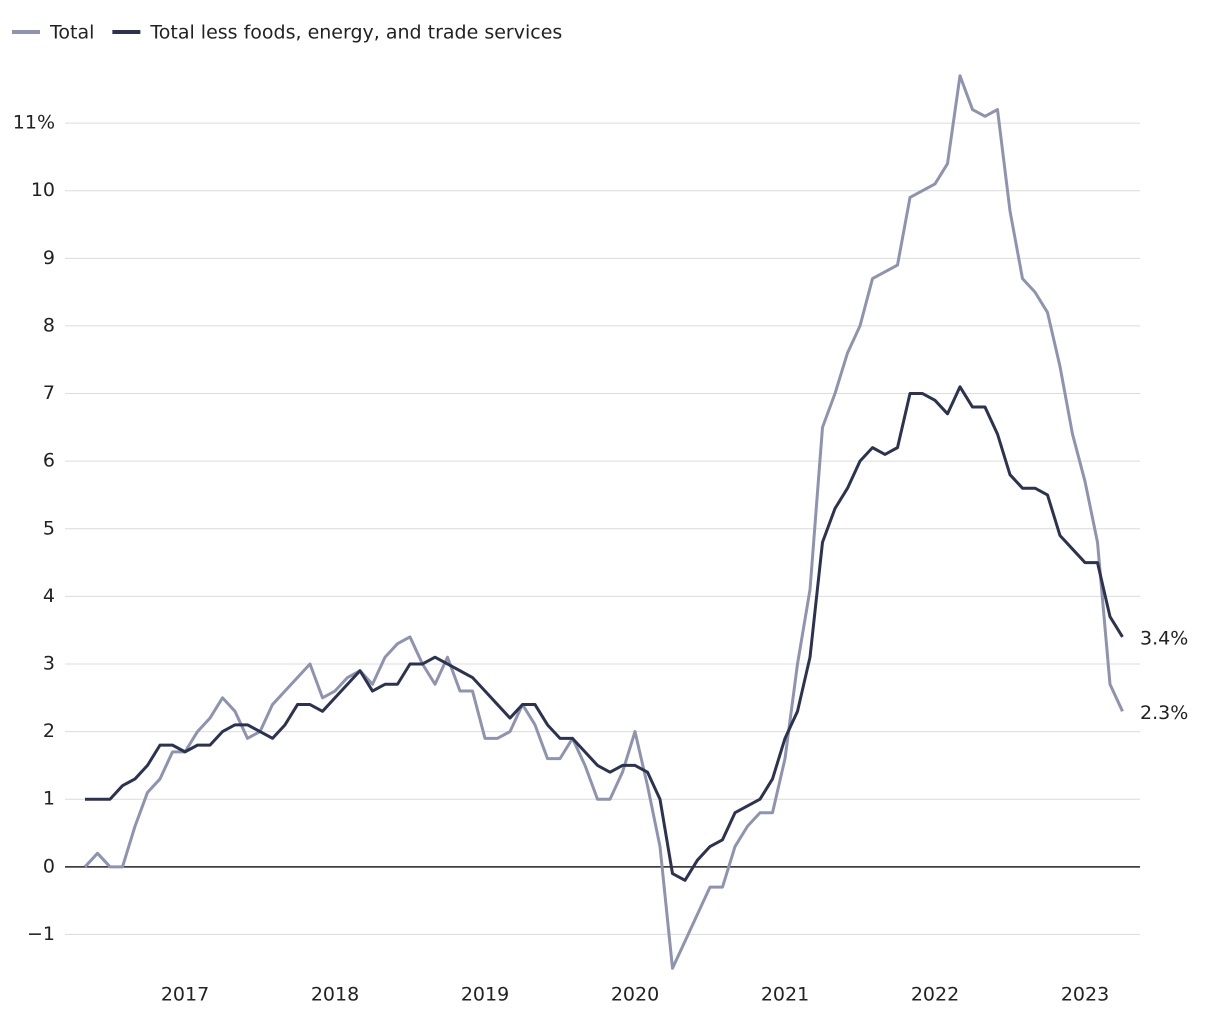 The width and height of the screenshot is (1220, 1020). Describe the element at coordinates (635, 995) in the screenshot. I see `x-tick-label: 2020` at that location.